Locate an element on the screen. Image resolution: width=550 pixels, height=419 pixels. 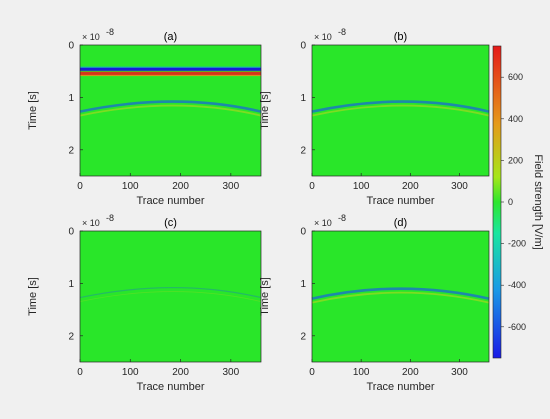
colorbar-tick-label: -600 is located at coordinates (517, 327).